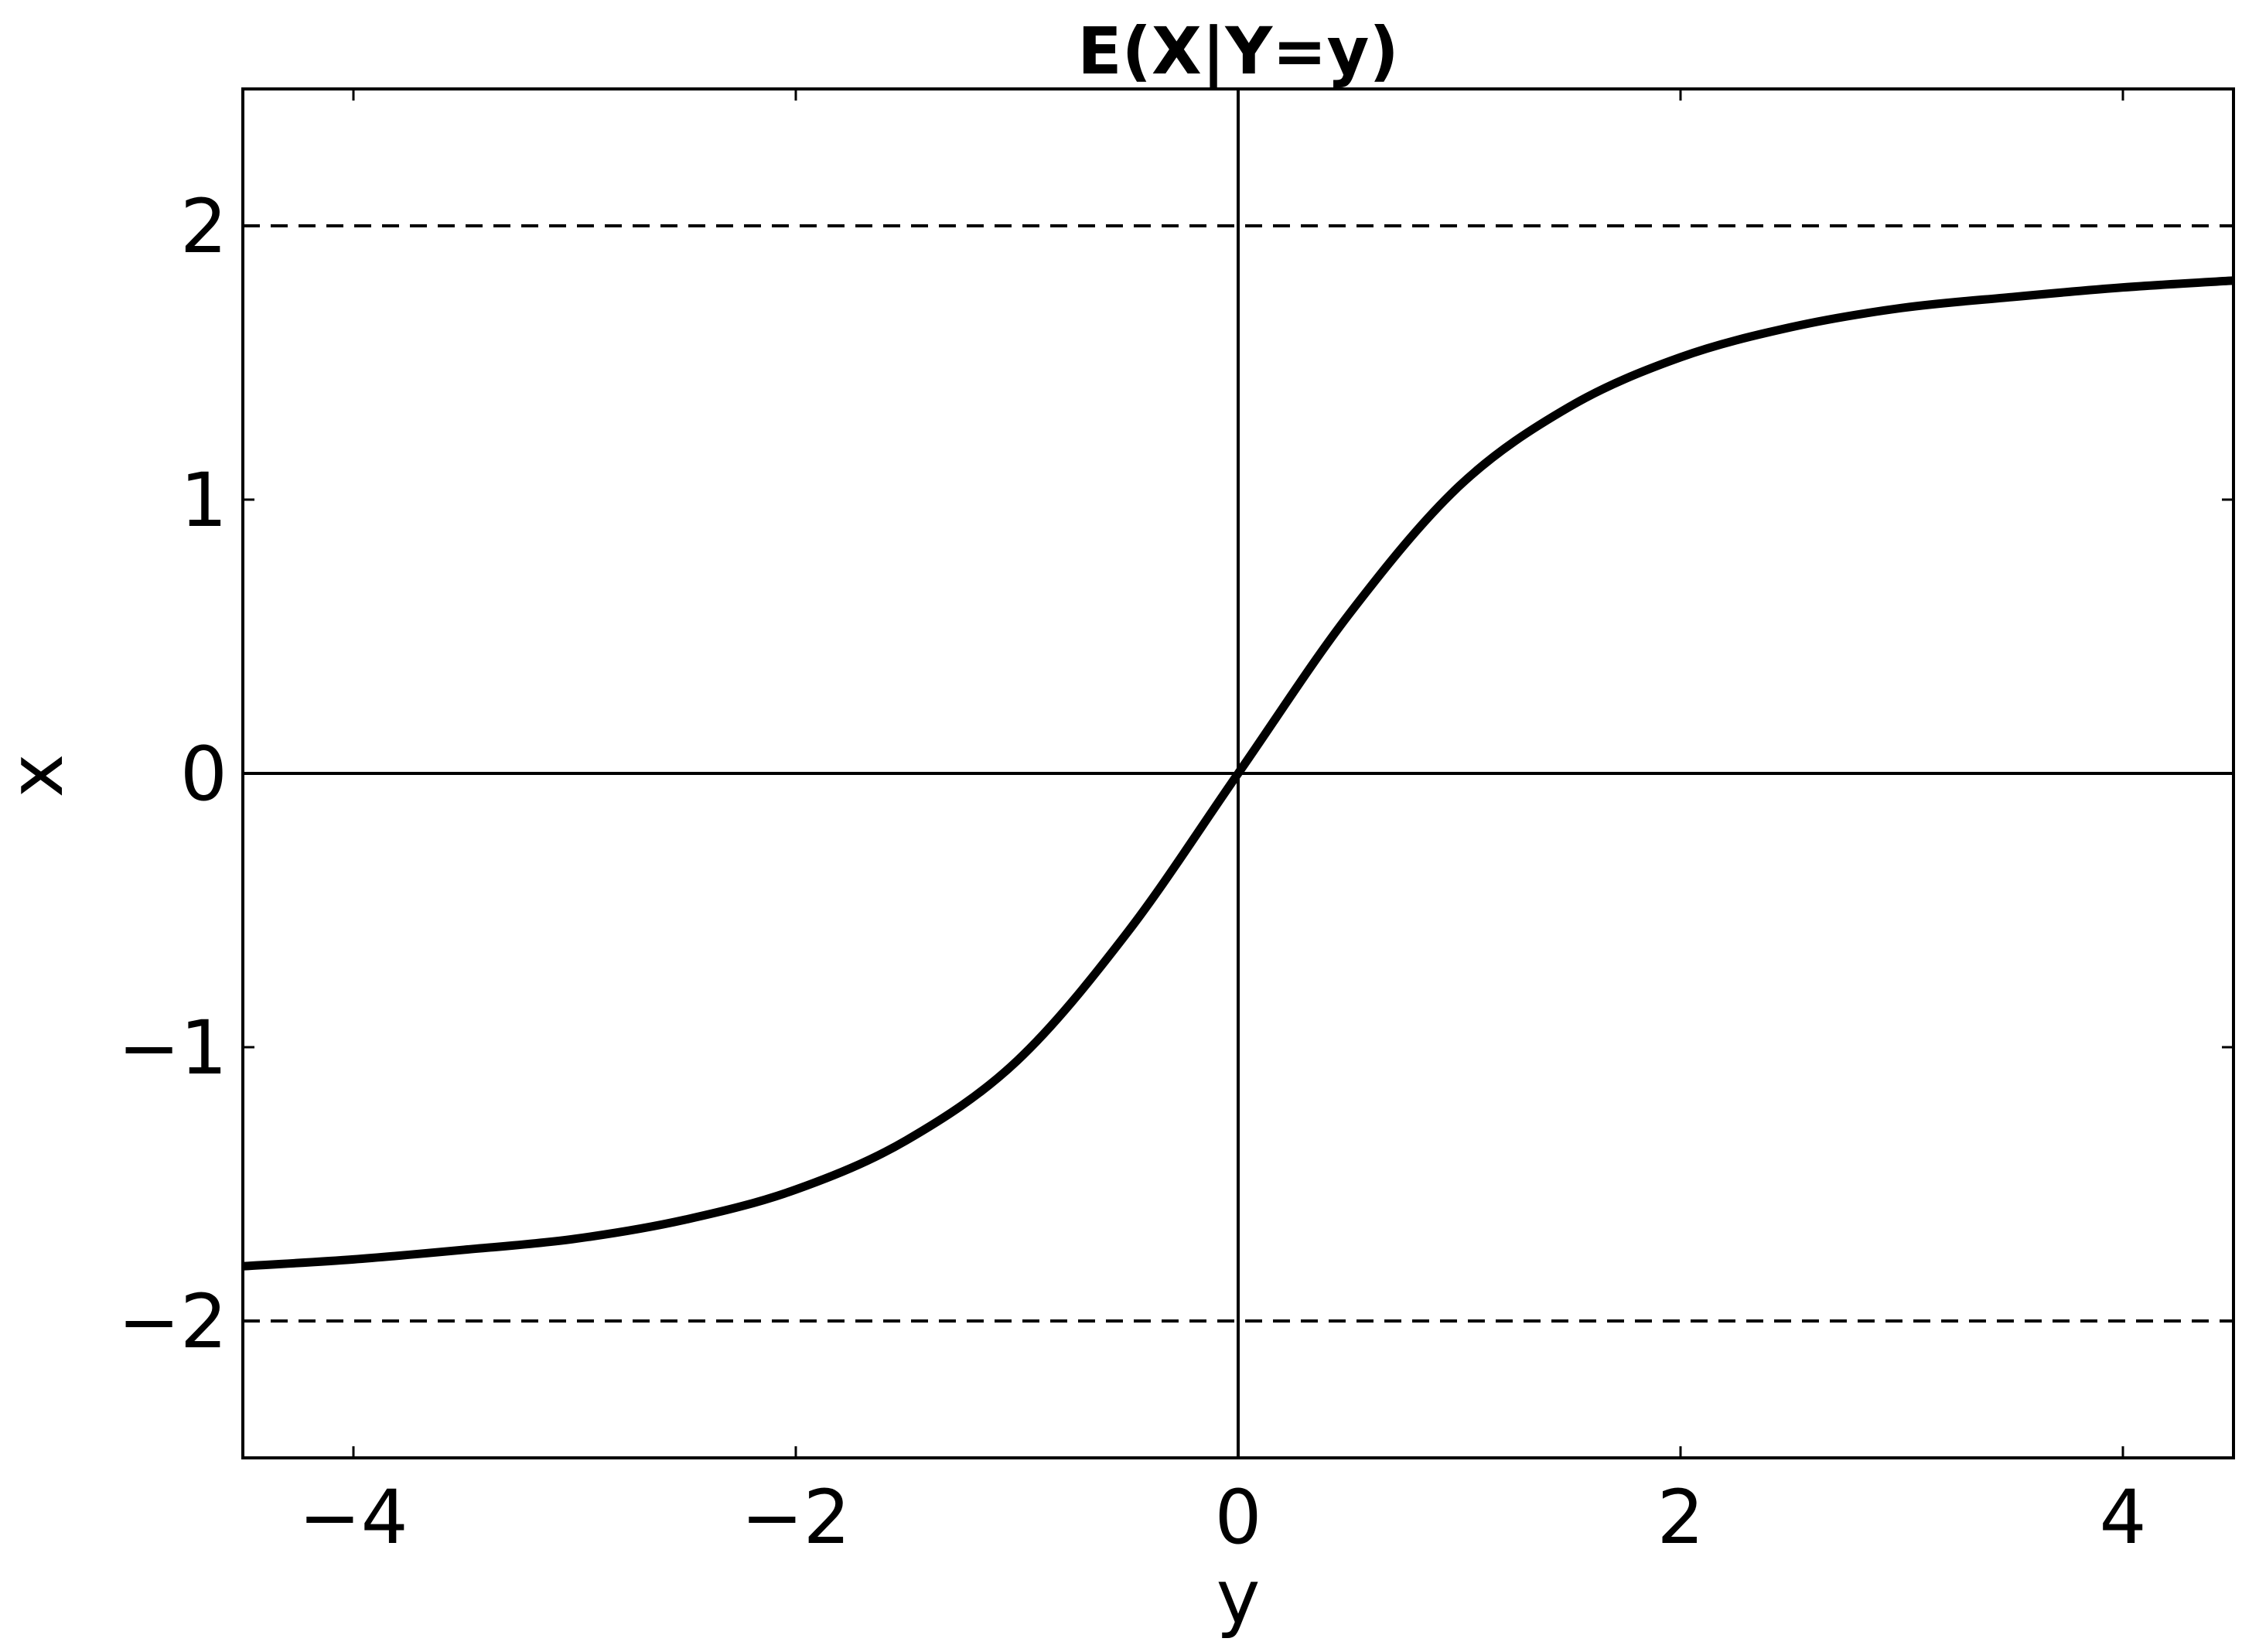 This screenshot has width=2242, height=1652. I want to click on x-tick-label-1: −2, so click(796, 1517).